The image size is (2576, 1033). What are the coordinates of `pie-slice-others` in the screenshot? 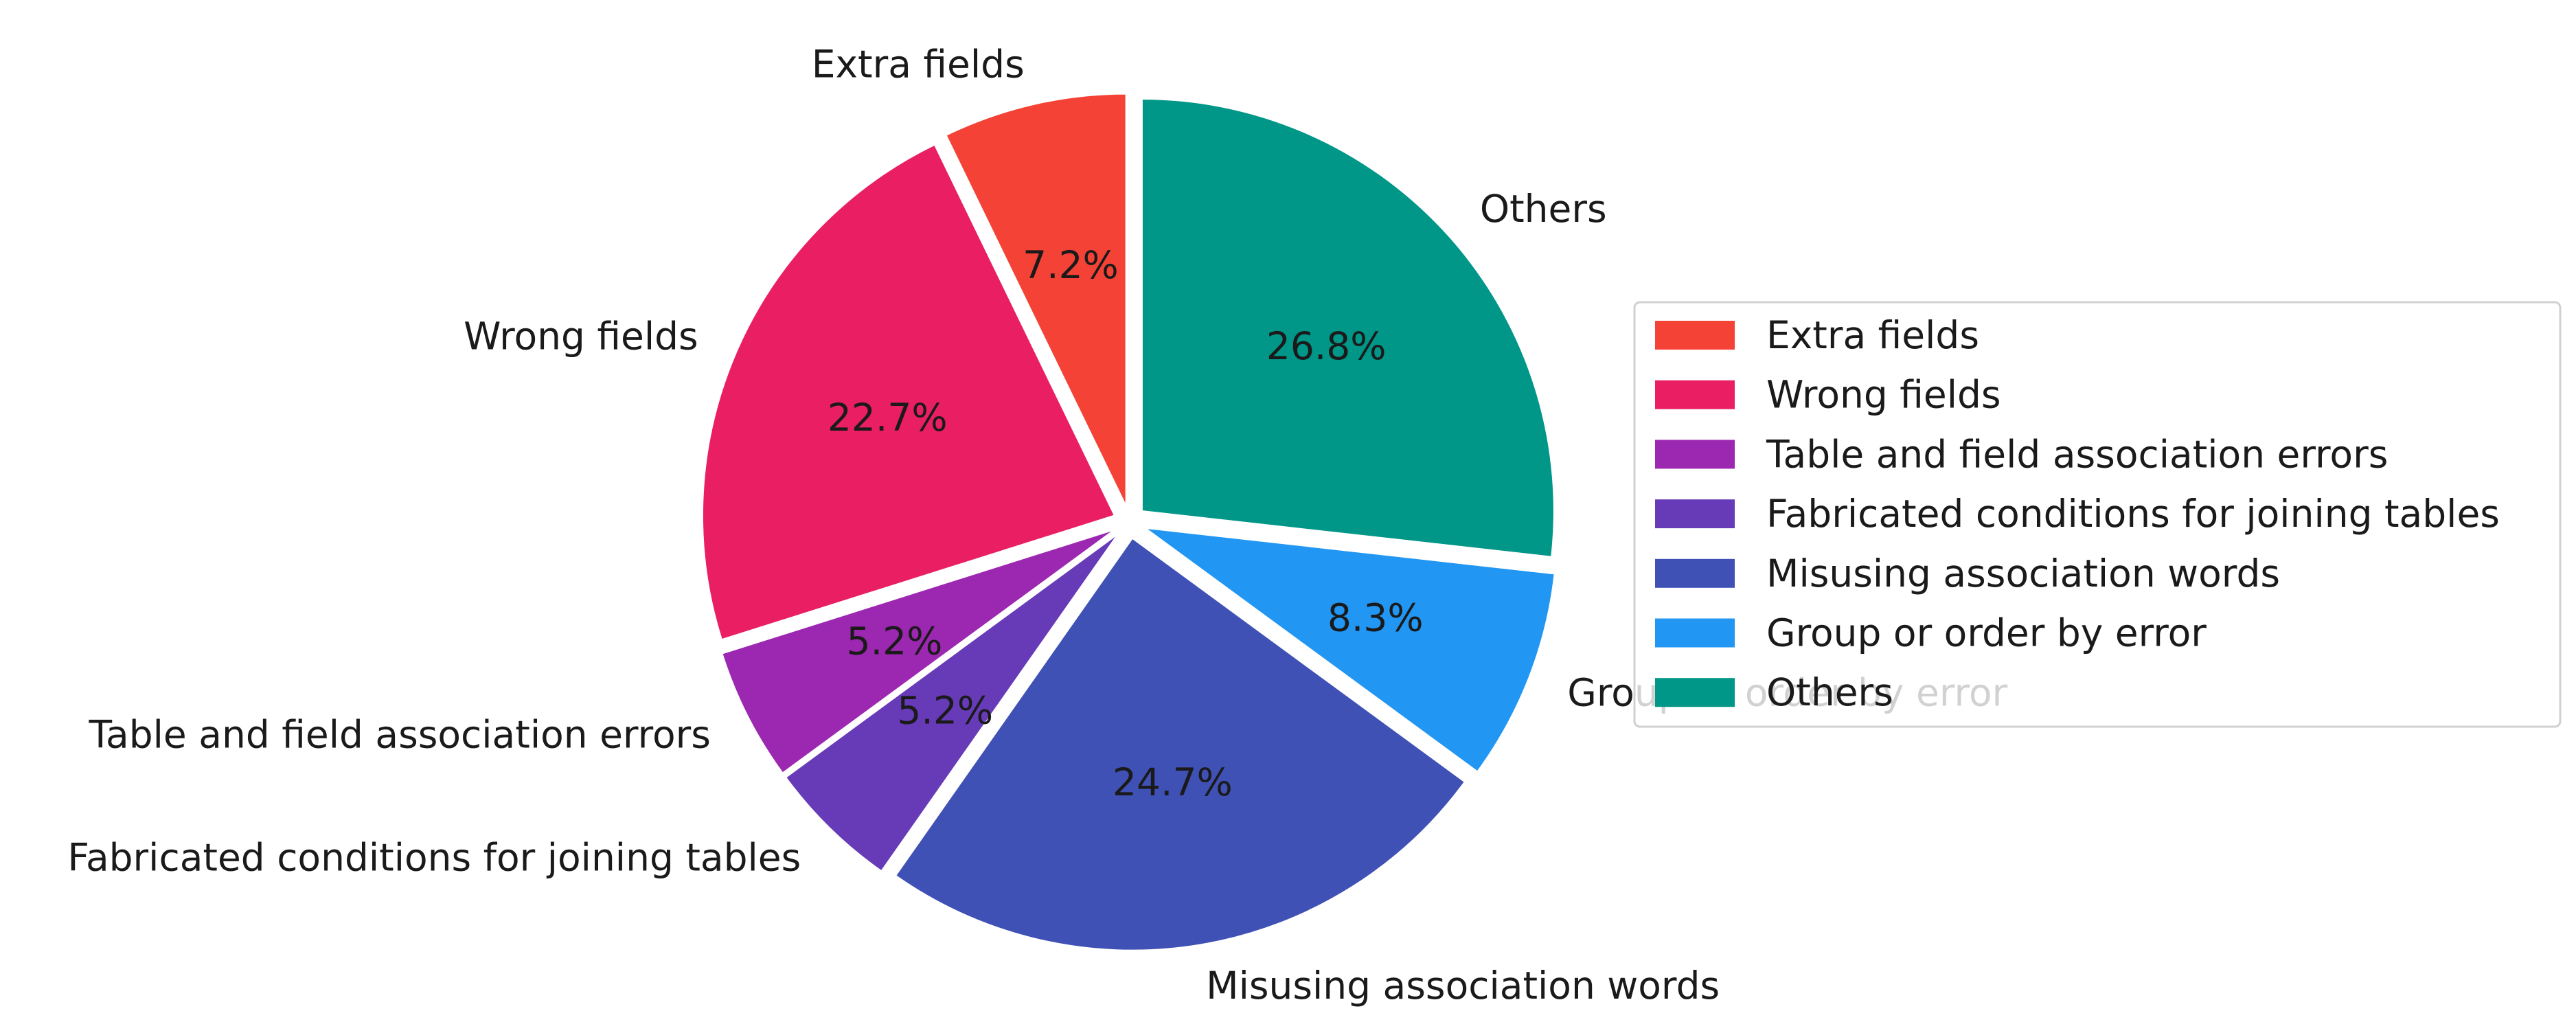 It's located at (1348, 328).